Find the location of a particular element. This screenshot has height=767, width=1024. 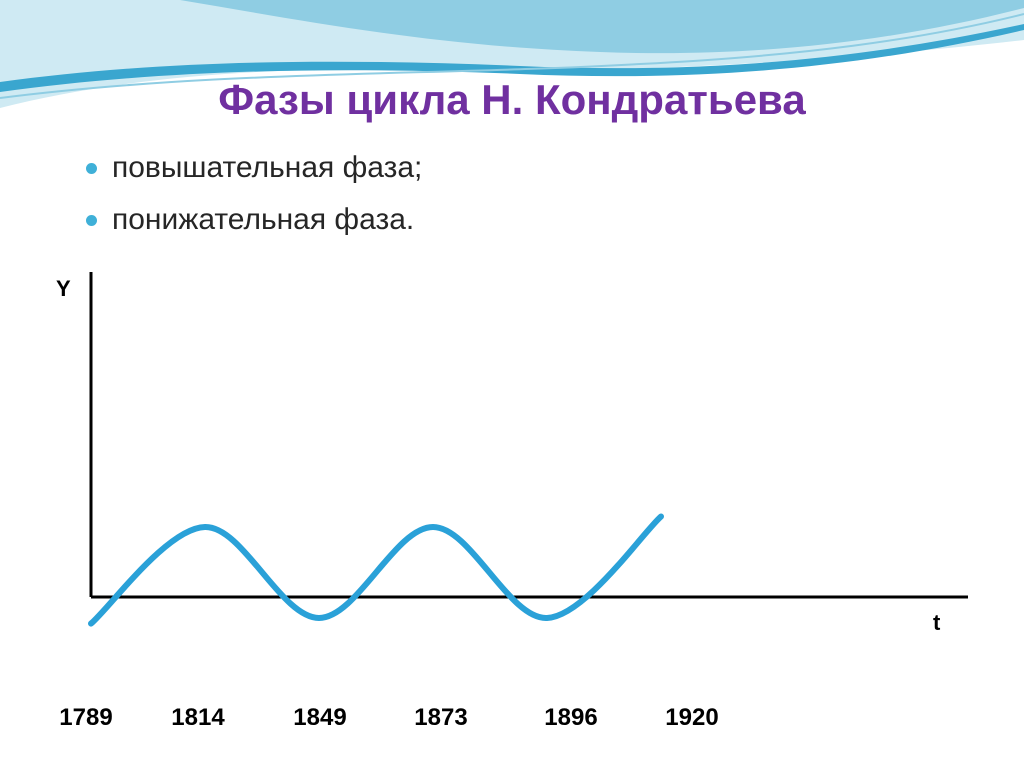

x-tick-label: 1814 is located at coordinates (198, 717).